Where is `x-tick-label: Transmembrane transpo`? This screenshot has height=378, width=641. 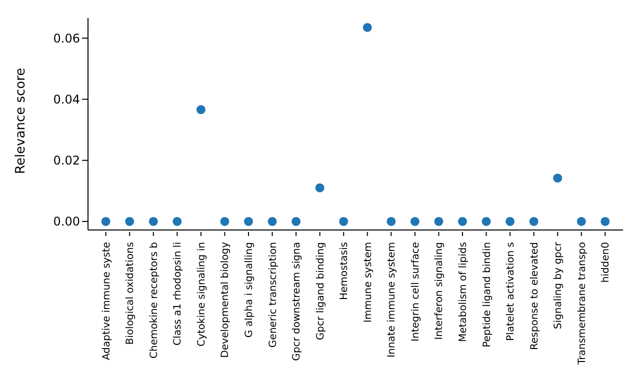 x-tick-label: Transmembrane transpo is located at coordinates (582, 304).